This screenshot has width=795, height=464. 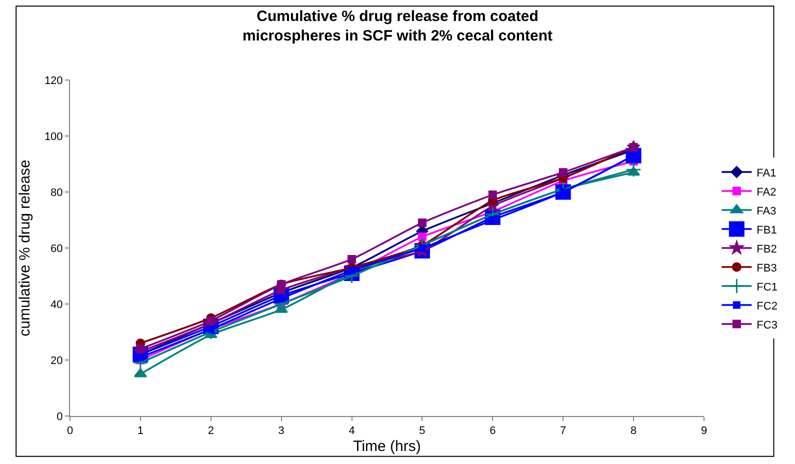 What do you see at coordinates (422, 431) in the screenshot?
I see `x-tick-label: 5` at bounding box center [422, 431].